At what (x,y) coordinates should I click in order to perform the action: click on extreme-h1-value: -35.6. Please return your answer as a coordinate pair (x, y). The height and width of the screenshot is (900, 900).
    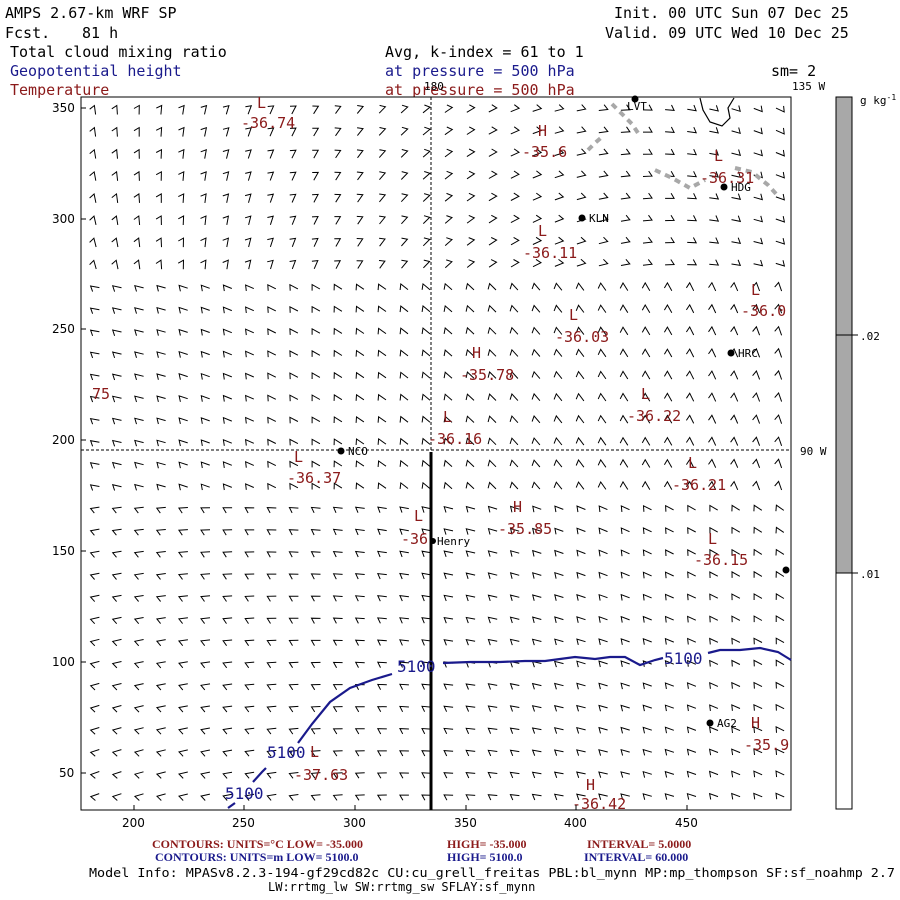
    Looking at the image, I should click on (544, 152).